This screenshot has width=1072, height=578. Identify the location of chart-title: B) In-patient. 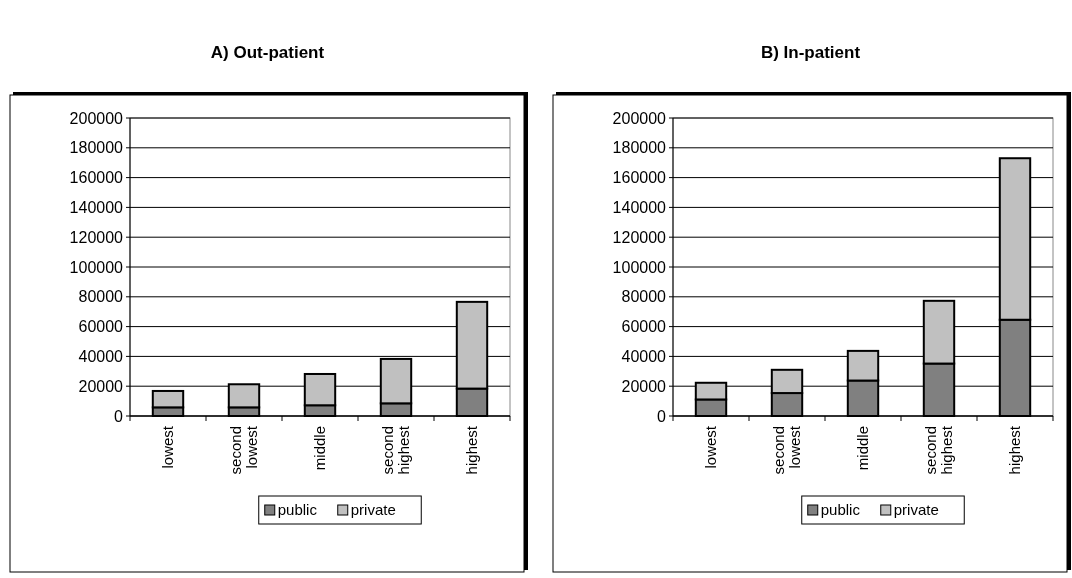
(810, 52).